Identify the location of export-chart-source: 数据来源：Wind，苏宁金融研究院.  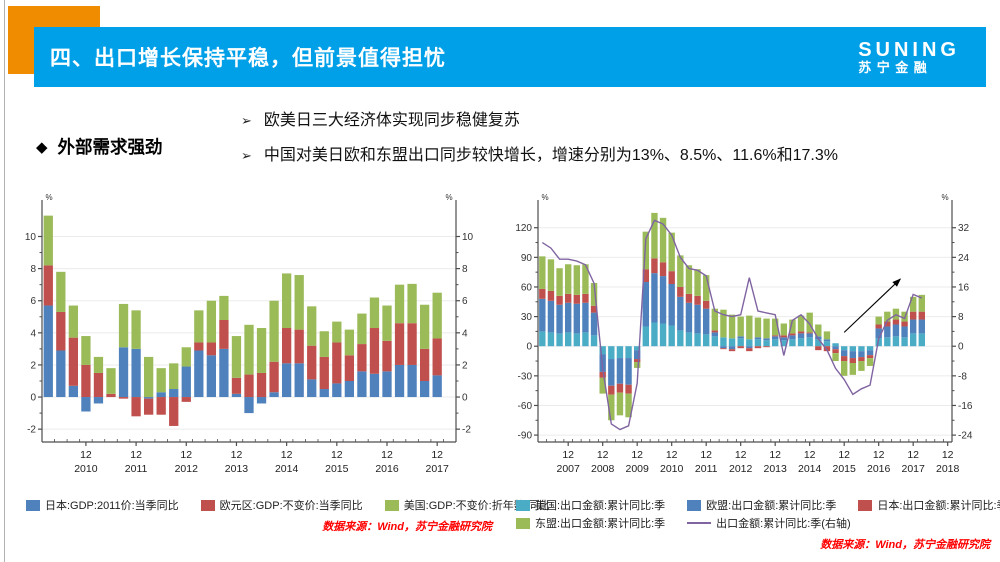
(905, 545).